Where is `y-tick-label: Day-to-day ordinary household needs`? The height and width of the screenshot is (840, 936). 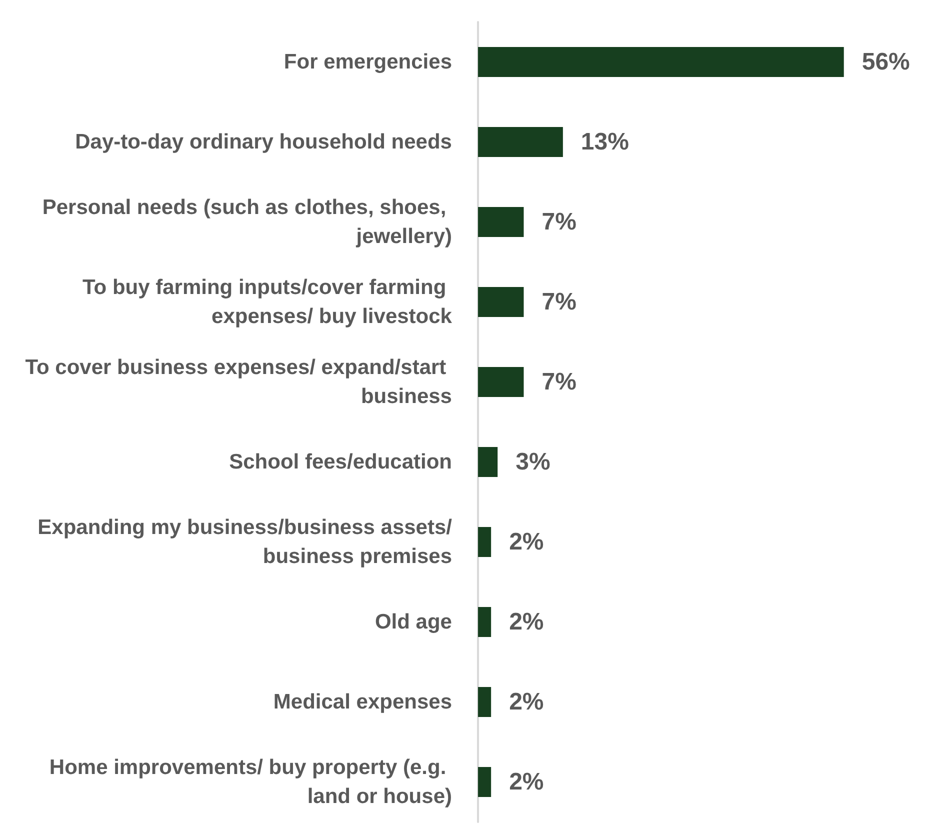
y-tick-label: Day-to-day ordinary household needs is located at coordinates (263, 142).